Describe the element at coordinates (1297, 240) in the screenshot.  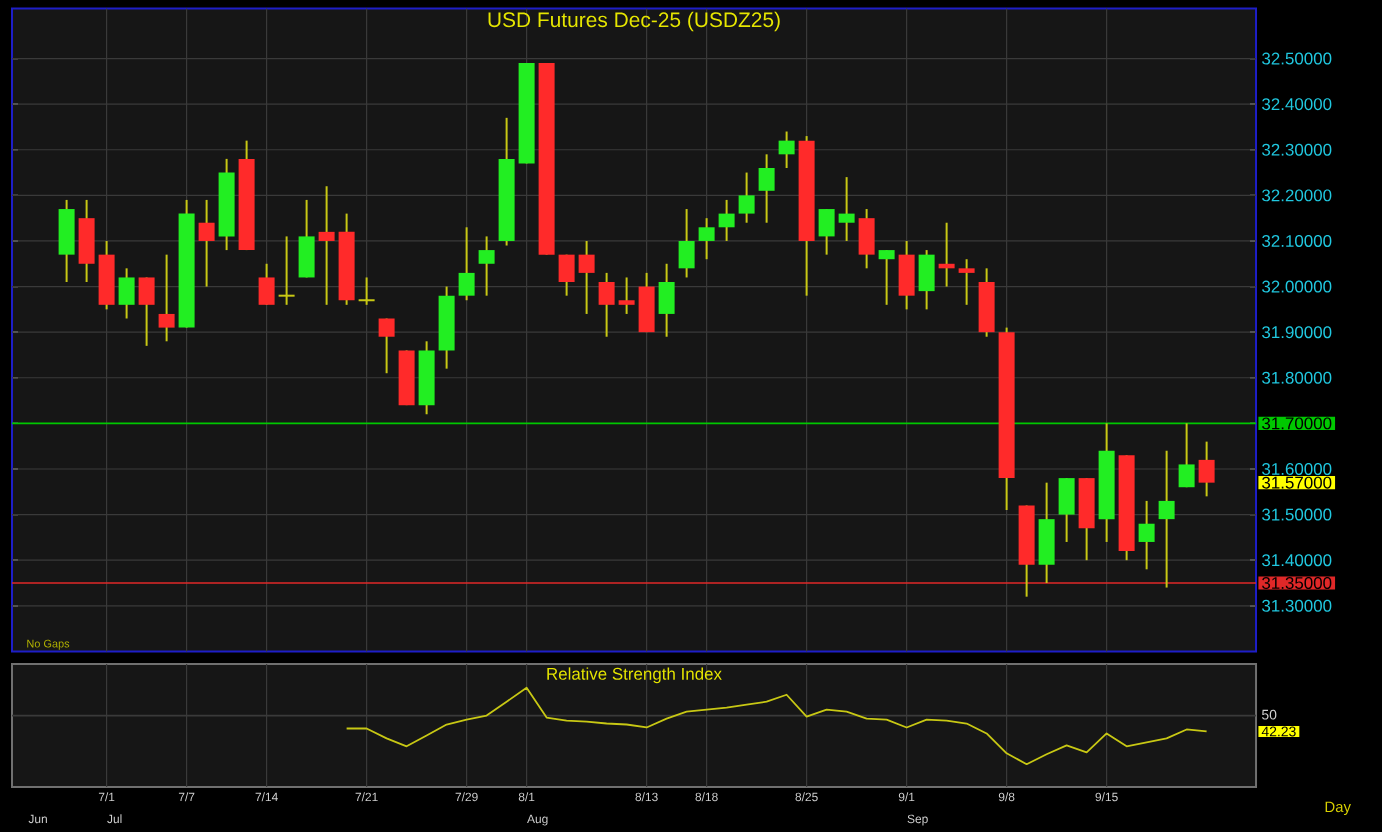
I see `y-tick-label: 32.10000` at that location.